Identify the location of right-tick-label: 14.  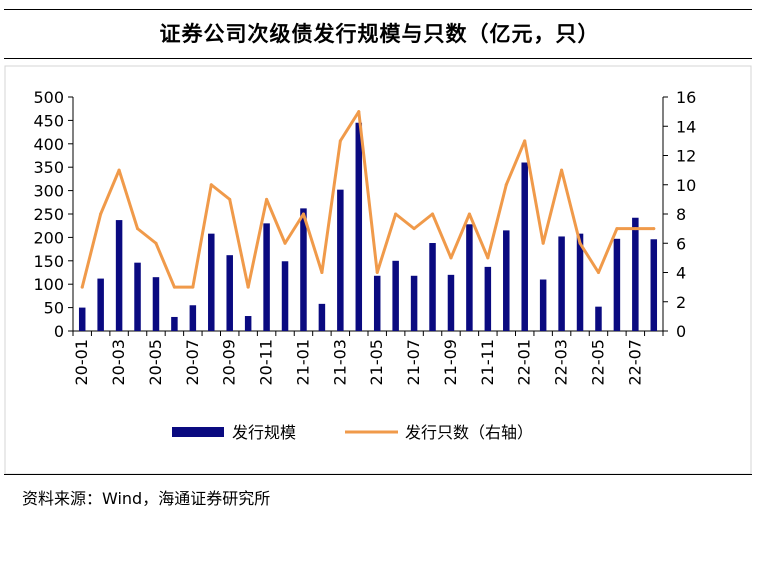
(686, 126).